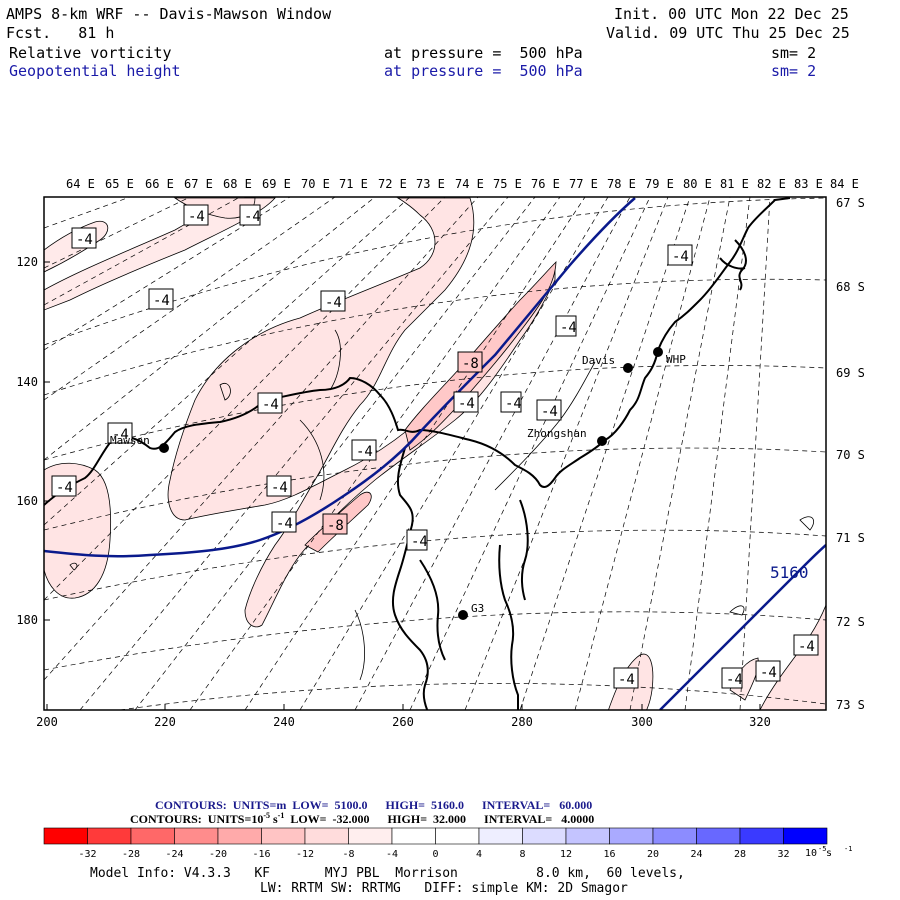 The image size is (900, 900). What do you see at coordinates (261, 854) in the screenshot?
I see `colorbar-label: -16` at bounding box center [261, 854].